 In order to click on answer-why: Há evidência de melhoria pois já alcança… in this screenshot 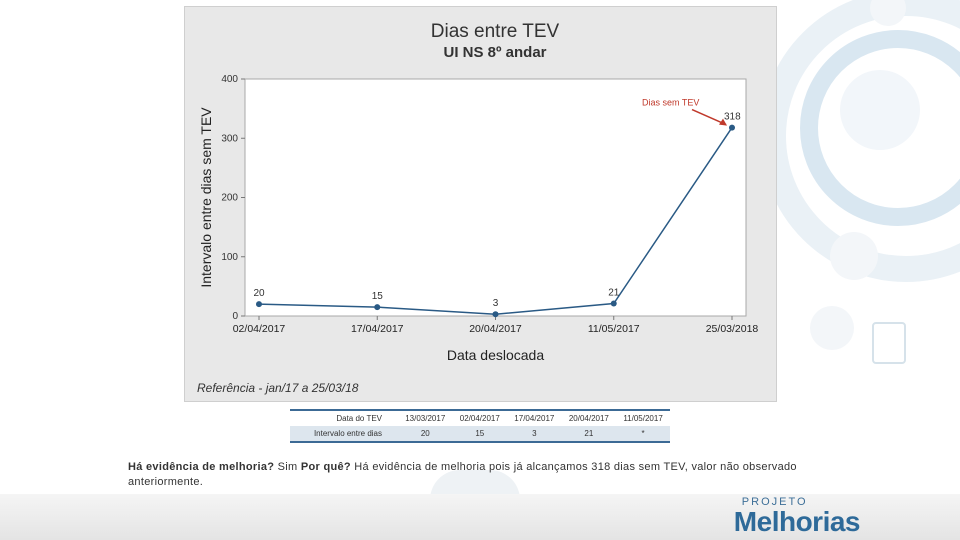, I will do `click(462, 474)`.